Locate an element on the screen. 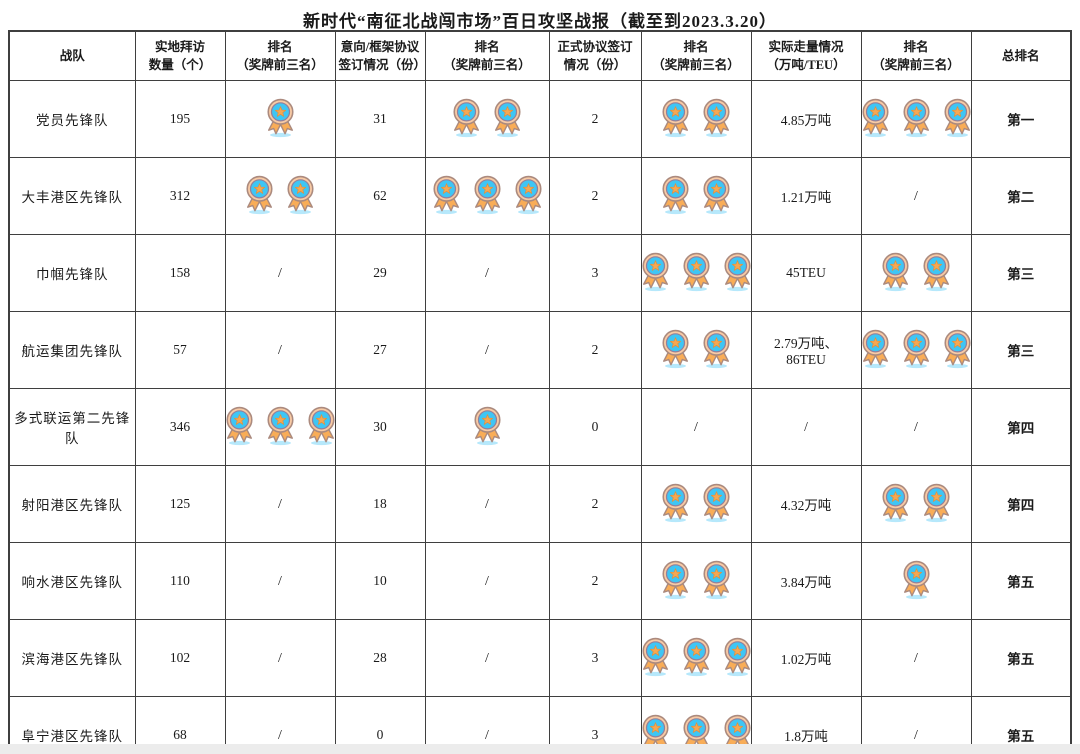 This screenshot has height=754, width=1080. page-title: 新时代“南征北战闯市场”百日攻坚战报（截至到2023.3.20） is located at coordinates (540, 21).